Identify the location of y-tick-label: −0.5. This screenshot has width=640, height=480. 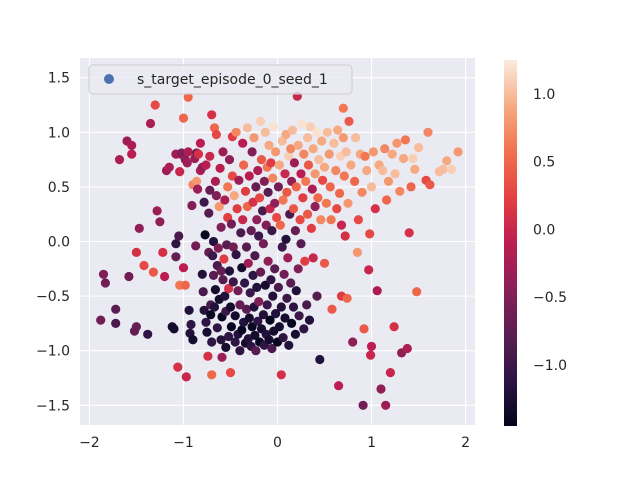
(53, 297).